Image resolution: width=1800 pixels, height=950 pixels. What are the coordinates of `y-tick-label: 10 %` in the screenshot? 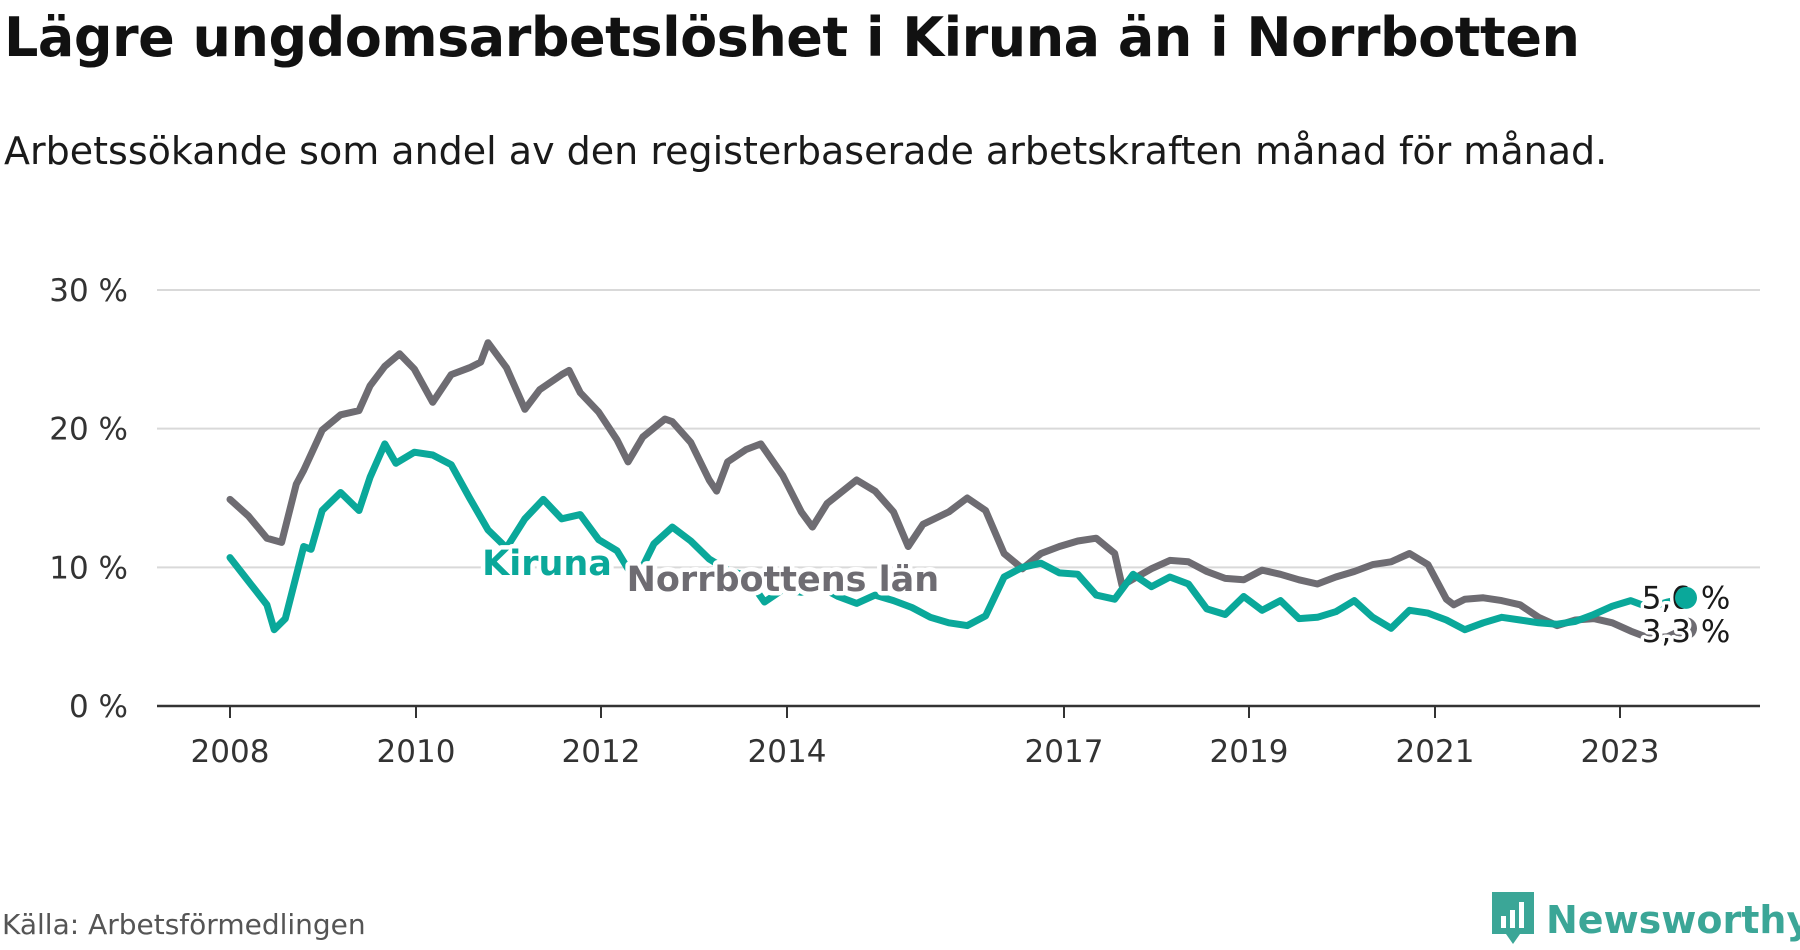 It's located at (88, 568).